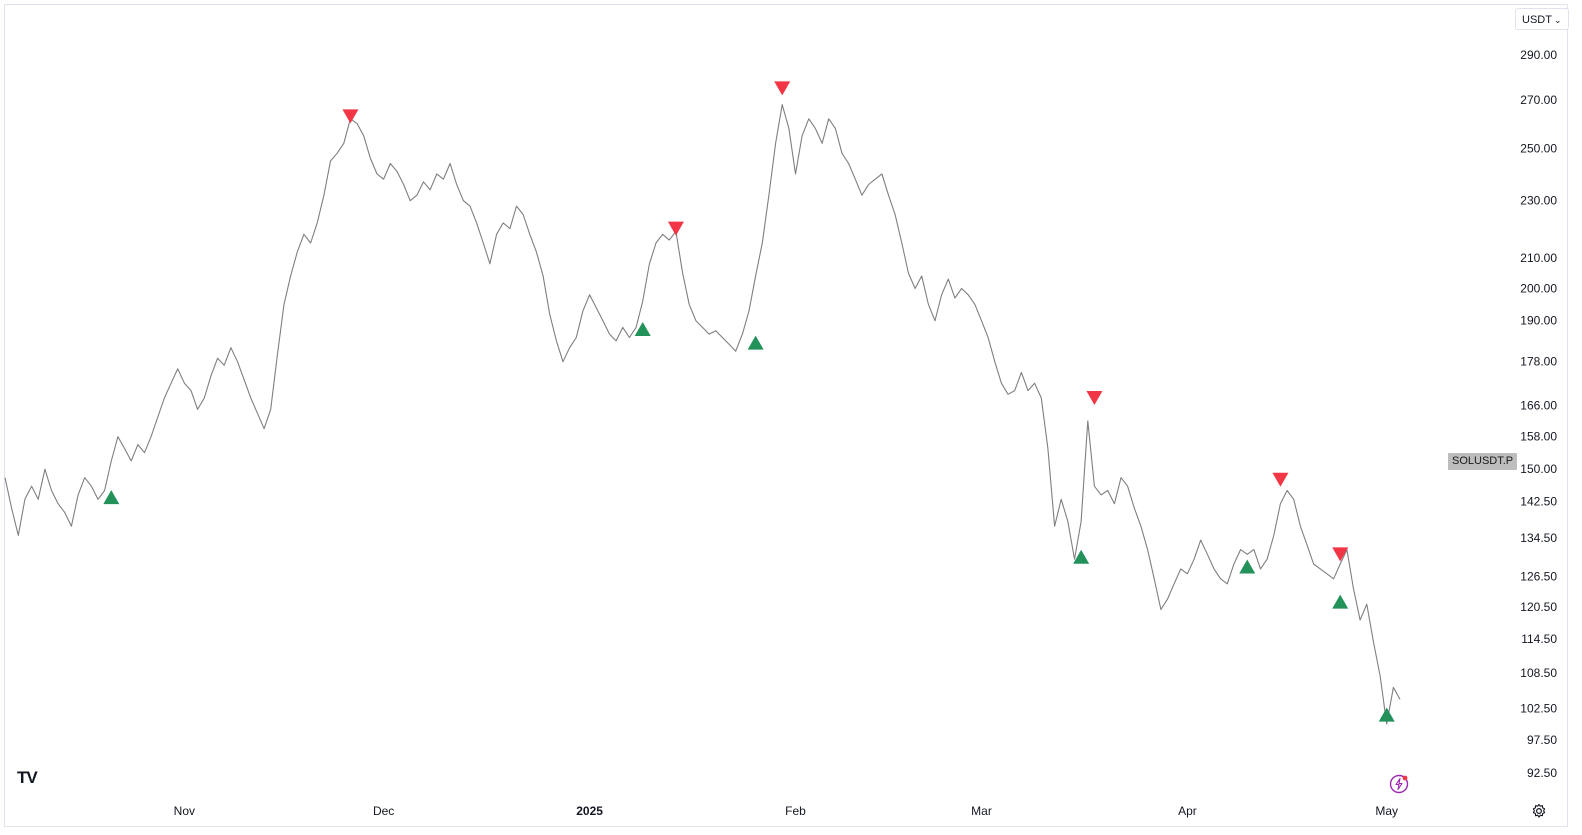  What do you see at coordinates (795, 811) in the screenshot?
I see `x-tick-label: Feb` at bounding box center [795, 811].